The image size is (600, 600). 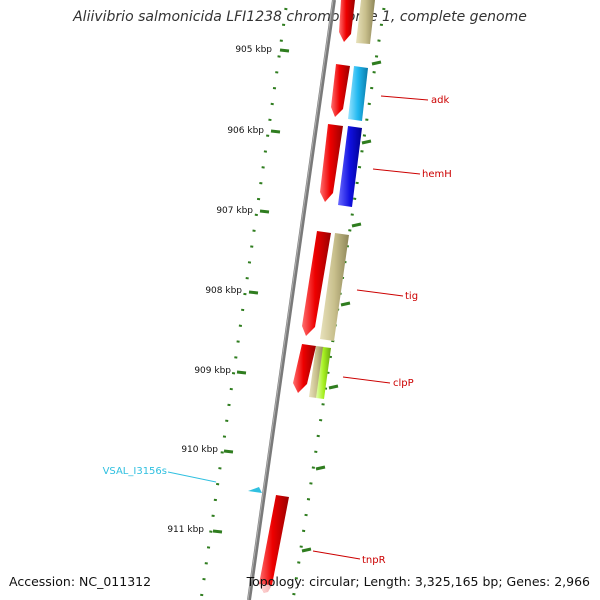 I want to click on chromosome-backbone, so click(x=291, y=300).